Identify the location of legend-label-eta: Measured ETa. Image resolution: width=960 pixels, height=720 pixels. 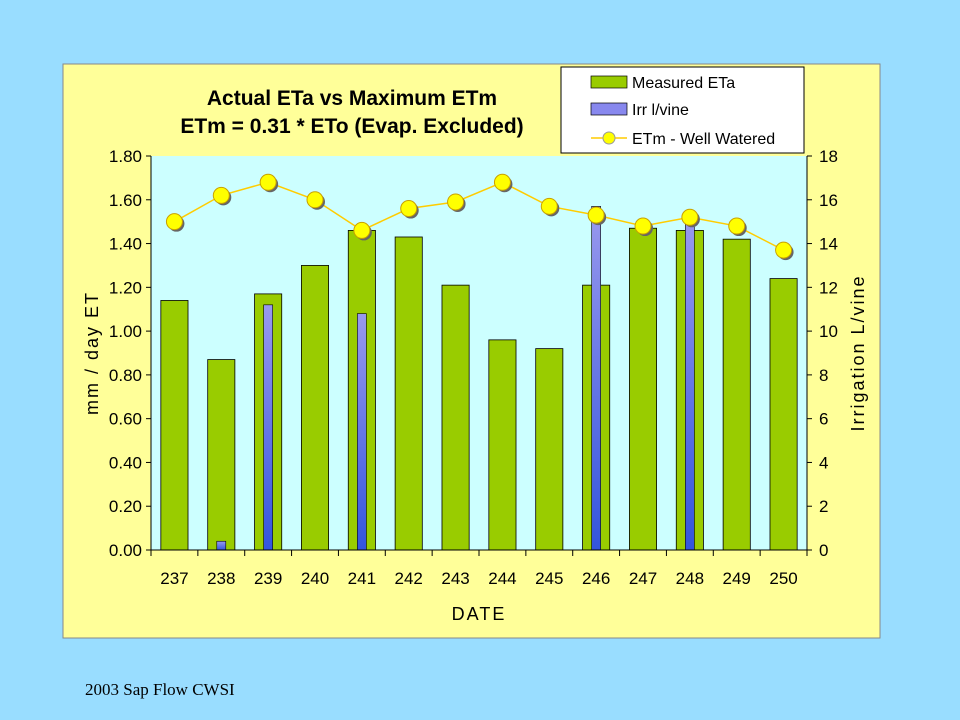
(683, 83).